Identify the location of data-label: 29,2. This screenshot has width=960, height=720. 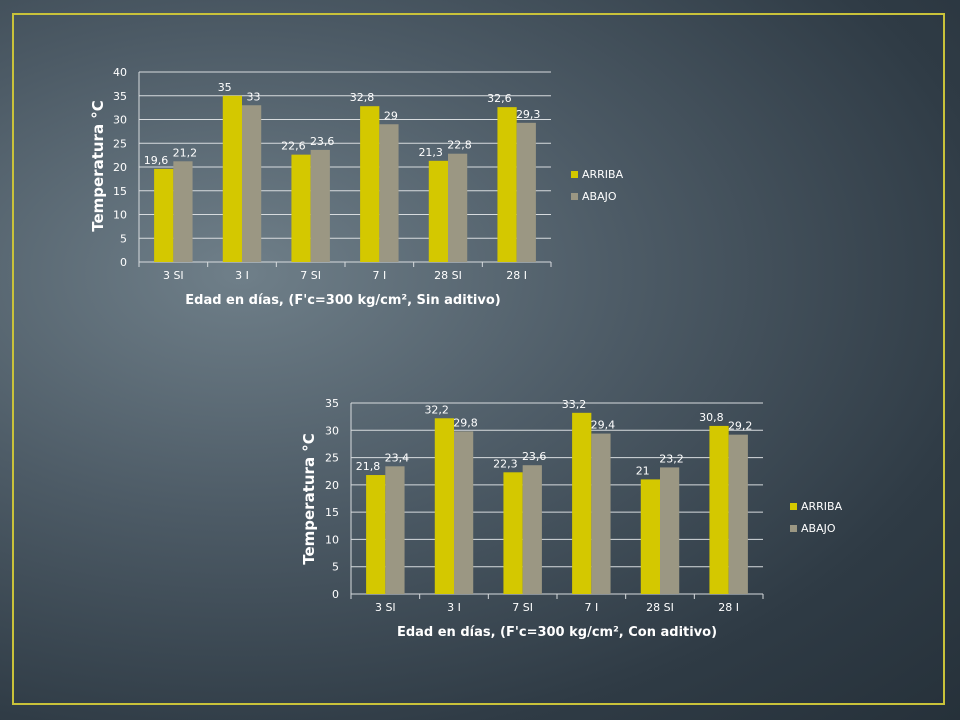
(740, 426).